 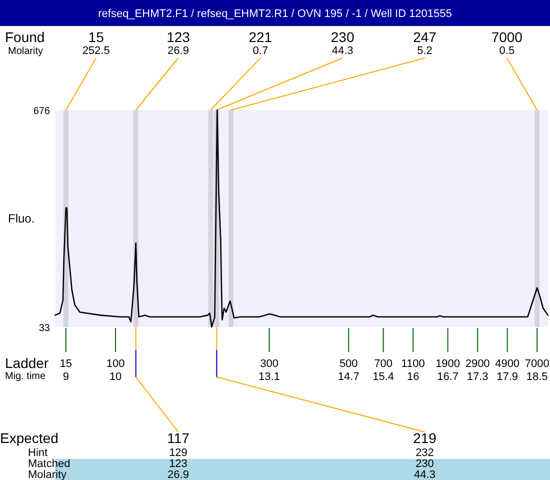 I want to click on x-tick-label: 13.1, so click(x=269, y=377).